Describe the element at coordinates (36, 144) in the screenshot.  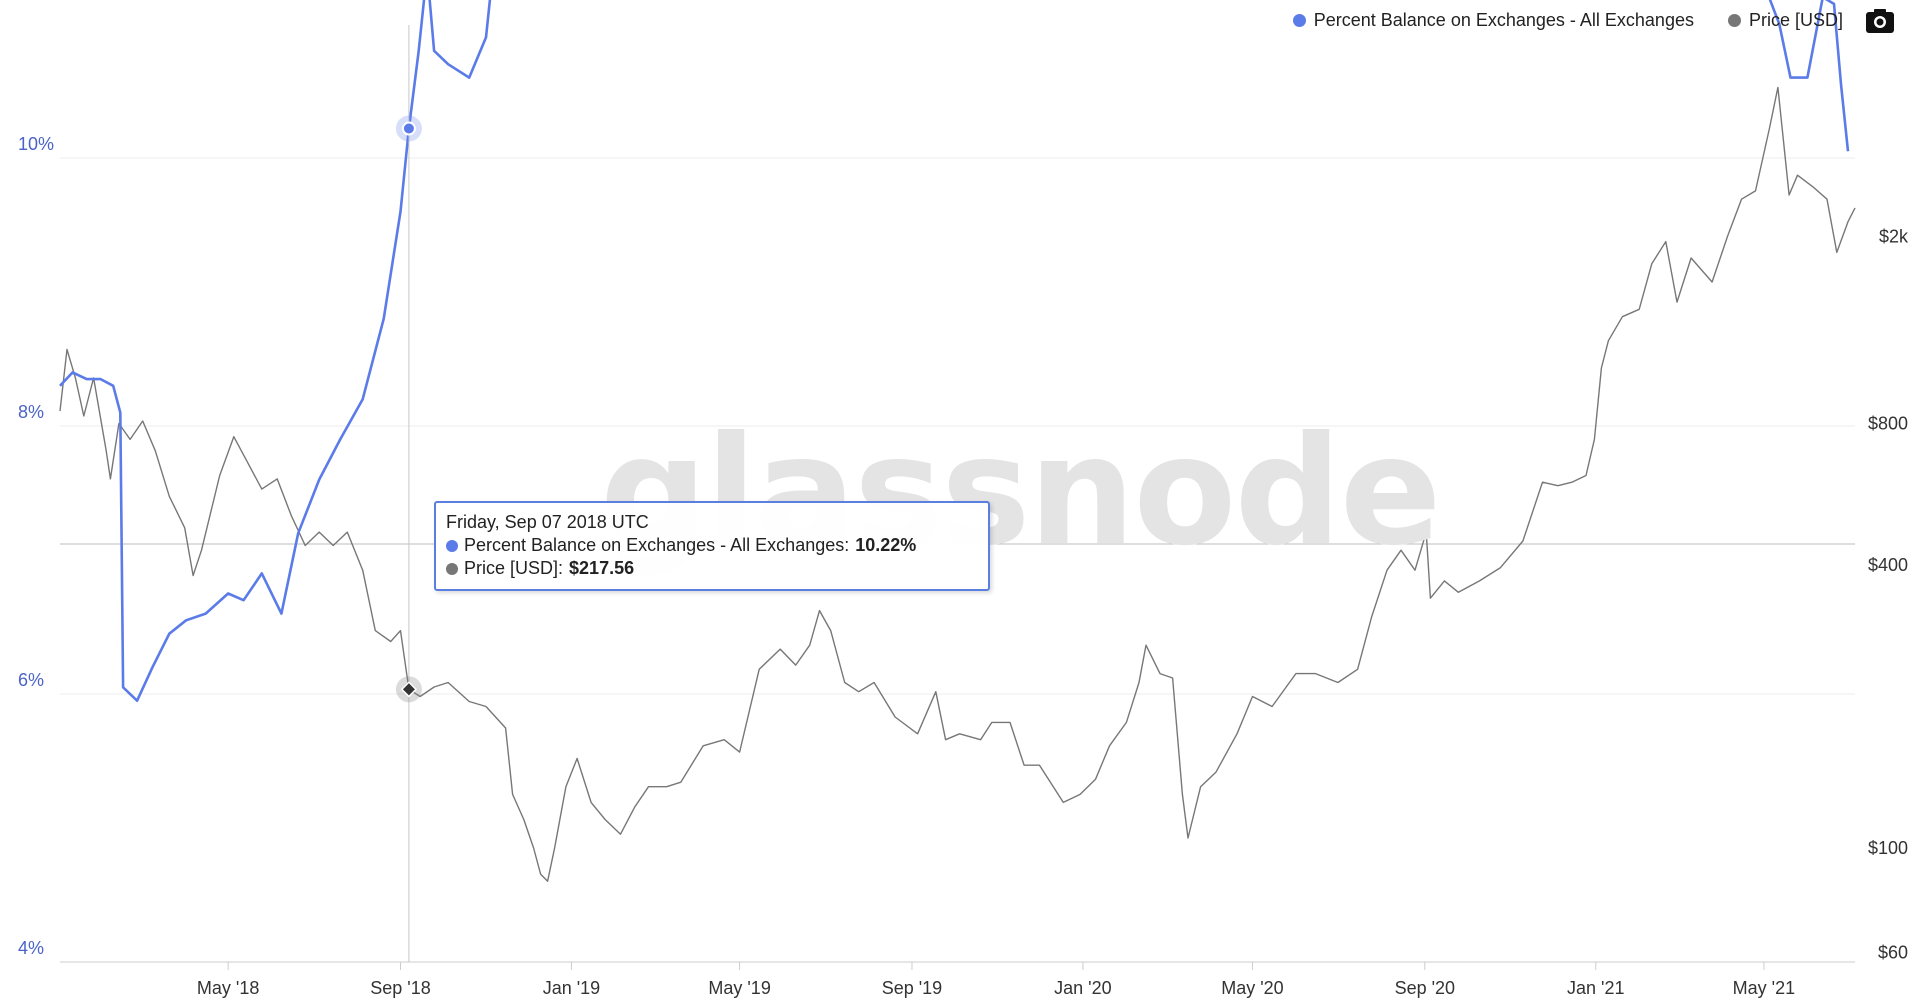
I see `y-left-tick-label: 10%` at that location.